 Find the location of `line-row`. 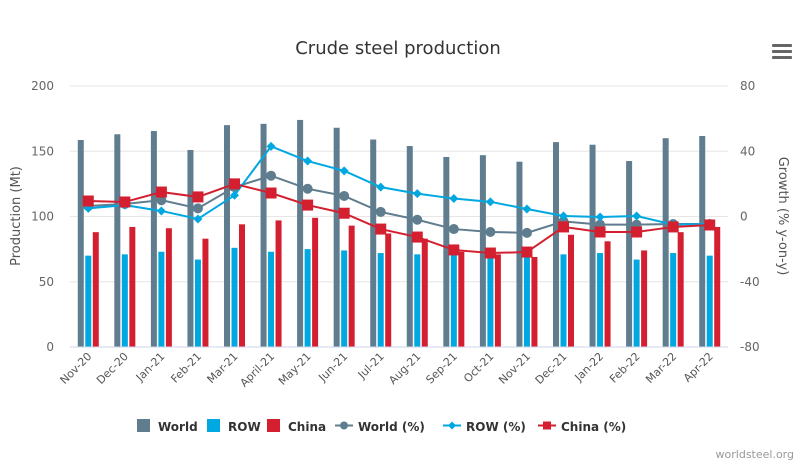

line-row is located at coordinates (399, 185).